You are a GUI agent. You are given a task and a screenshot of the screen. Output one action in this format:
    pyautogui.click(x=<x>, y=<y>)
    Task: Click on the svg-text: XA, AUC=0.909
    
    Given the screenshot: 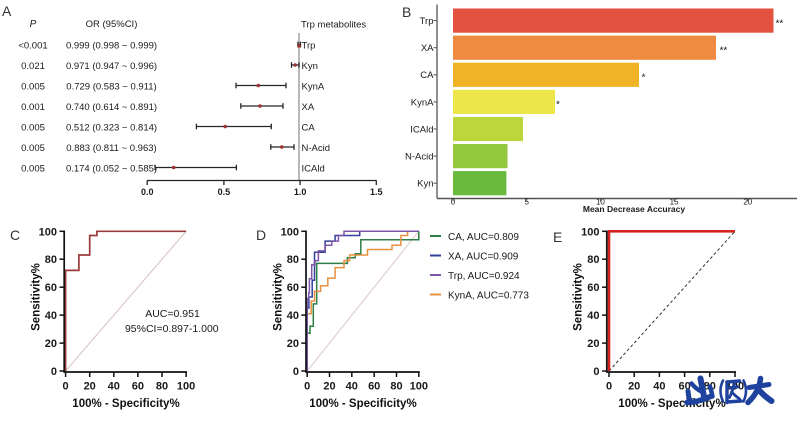 What is the action you would take?
    pyautogui.click(x=483, y=257)
    